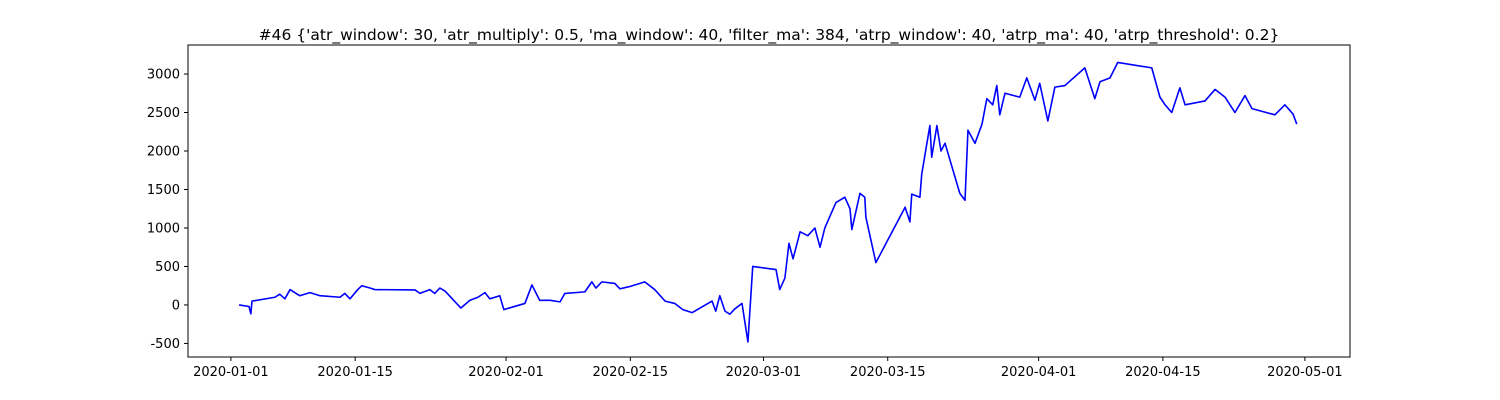 The height and width of the screenshot is (400, 1500). I want to click on y-tick-label: 0, so click(176, 305).